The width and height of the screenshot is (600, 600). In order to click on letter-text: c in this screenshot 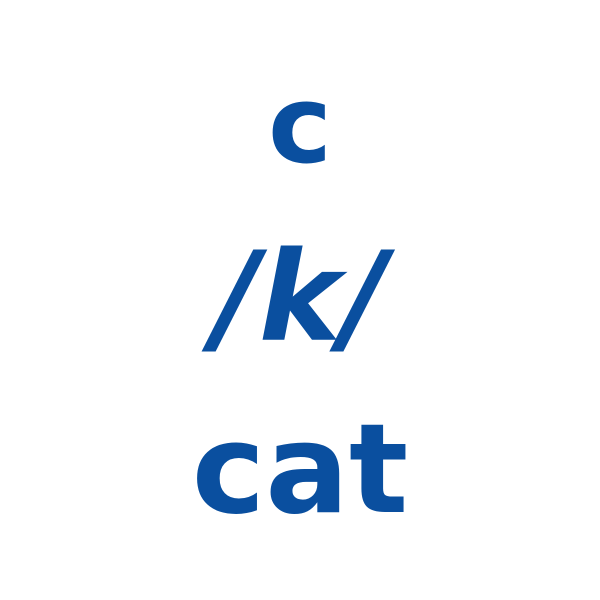, I will do `click(300, 125)`.